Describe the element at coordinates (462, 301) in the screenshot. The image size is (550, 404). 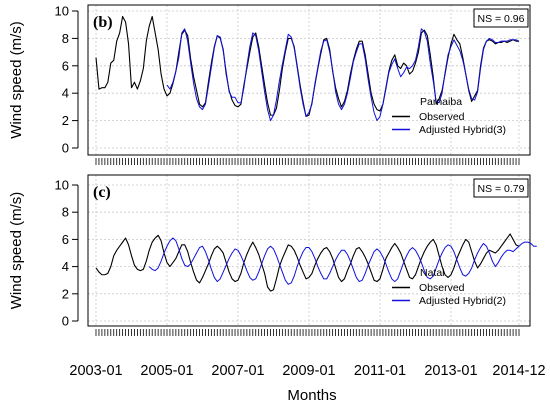
I see `legend-entry: Adjusted Hybrid(2)` at that location.